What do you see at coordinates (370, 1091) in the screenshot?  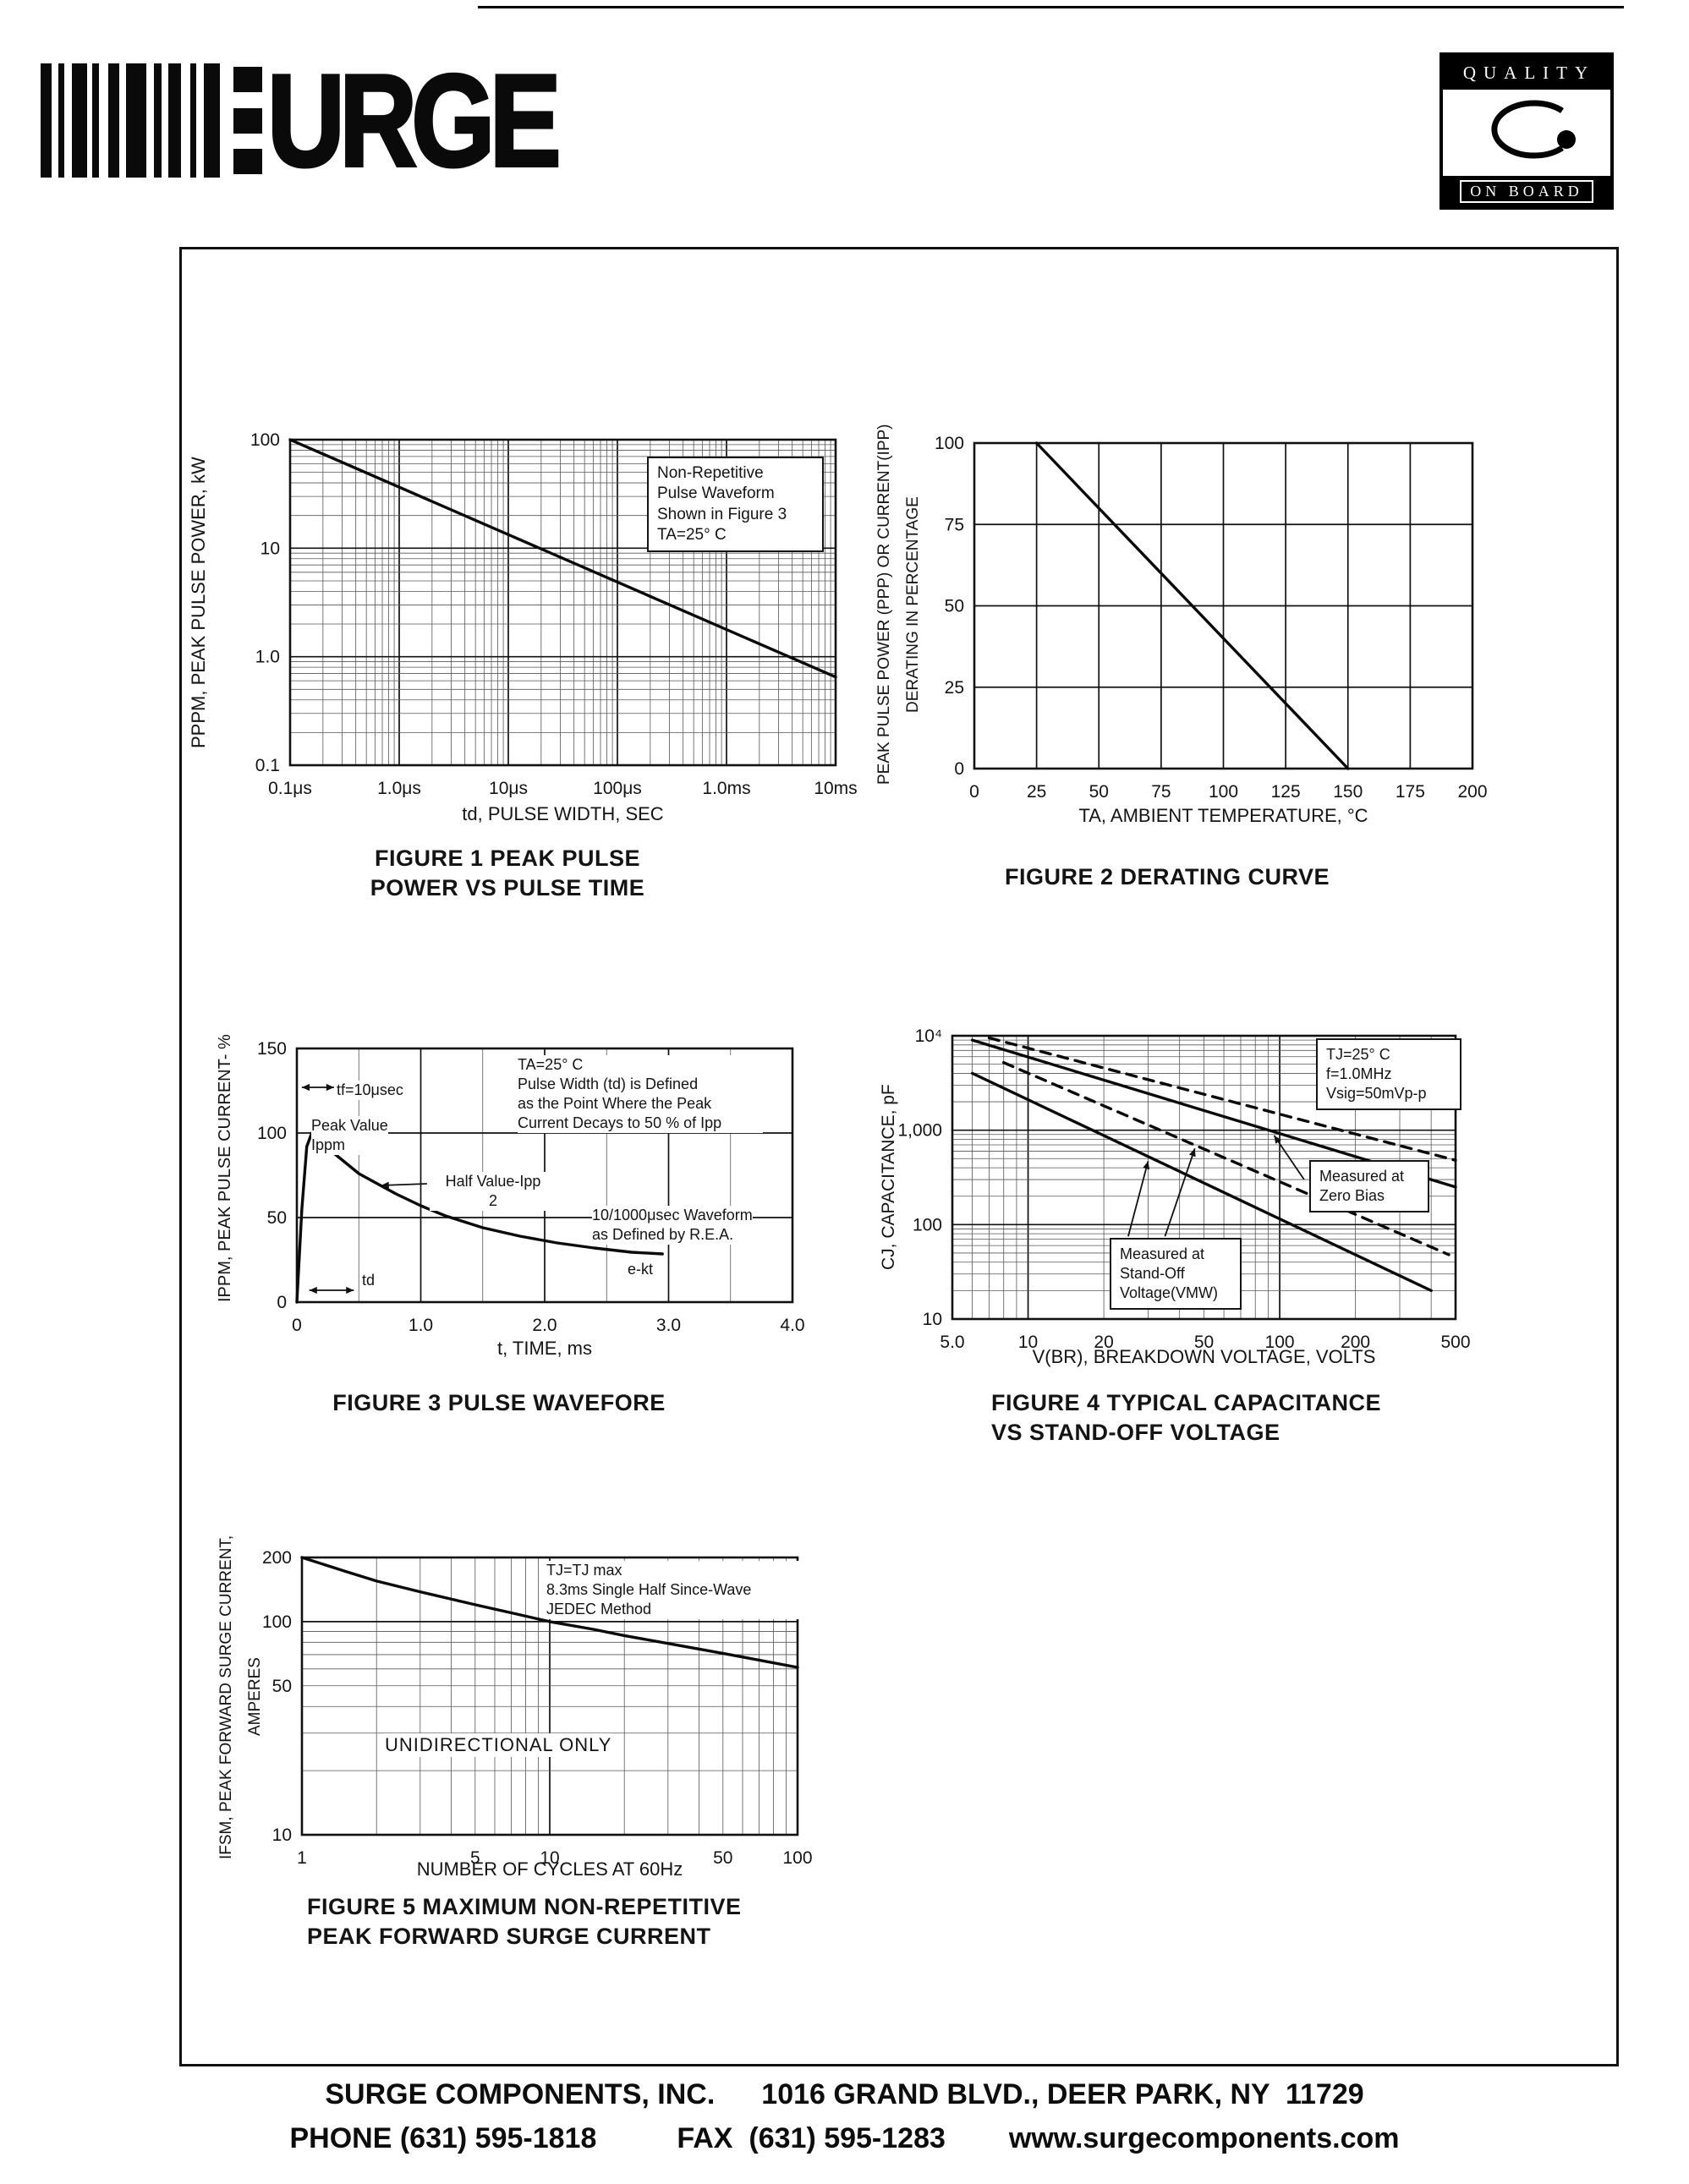 I see `figure3-tf-note: tf=10μsec` at bounding box center [370, 1091].